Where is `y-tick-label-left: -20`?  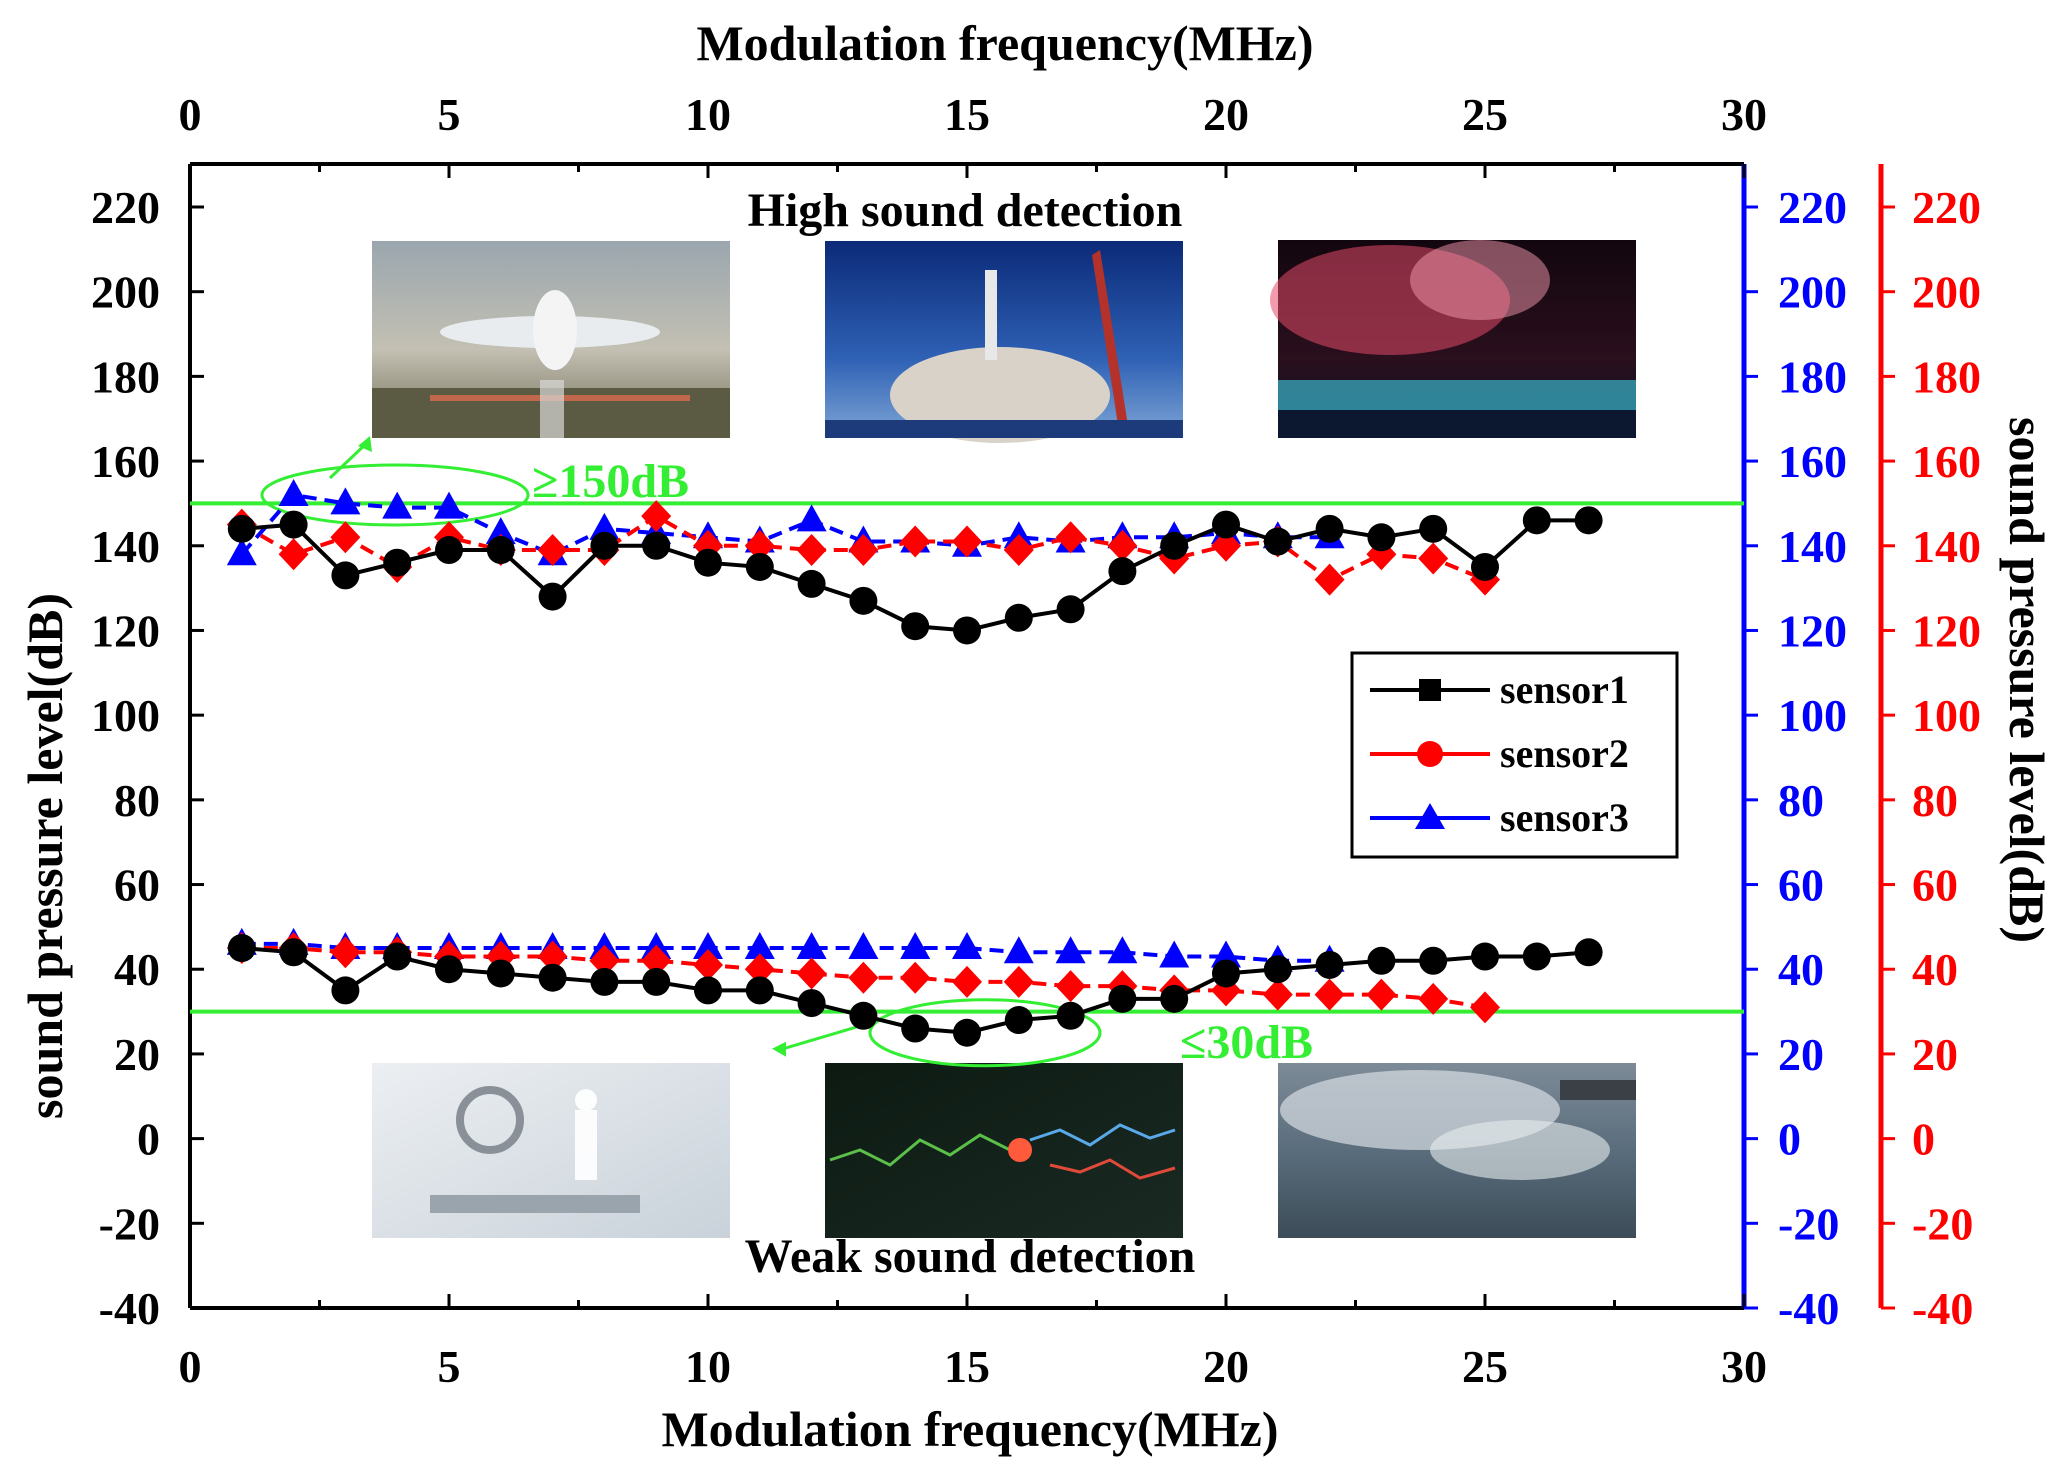 y-tick-label-left: -20 is located at coordinates (129, 1223).